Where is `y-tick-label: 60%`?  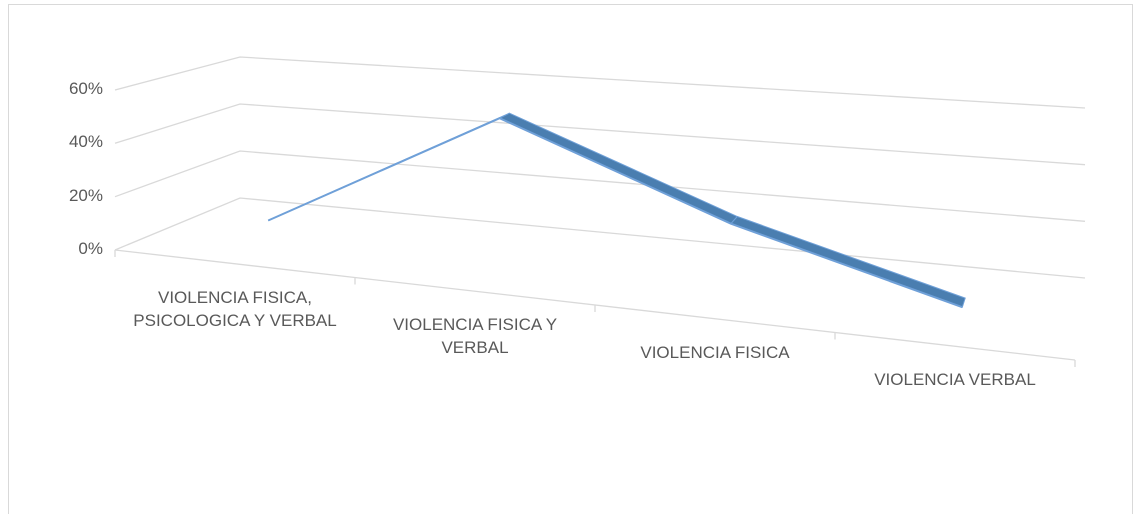 y-tick-label: 60% is located at coordinates (85, 88).